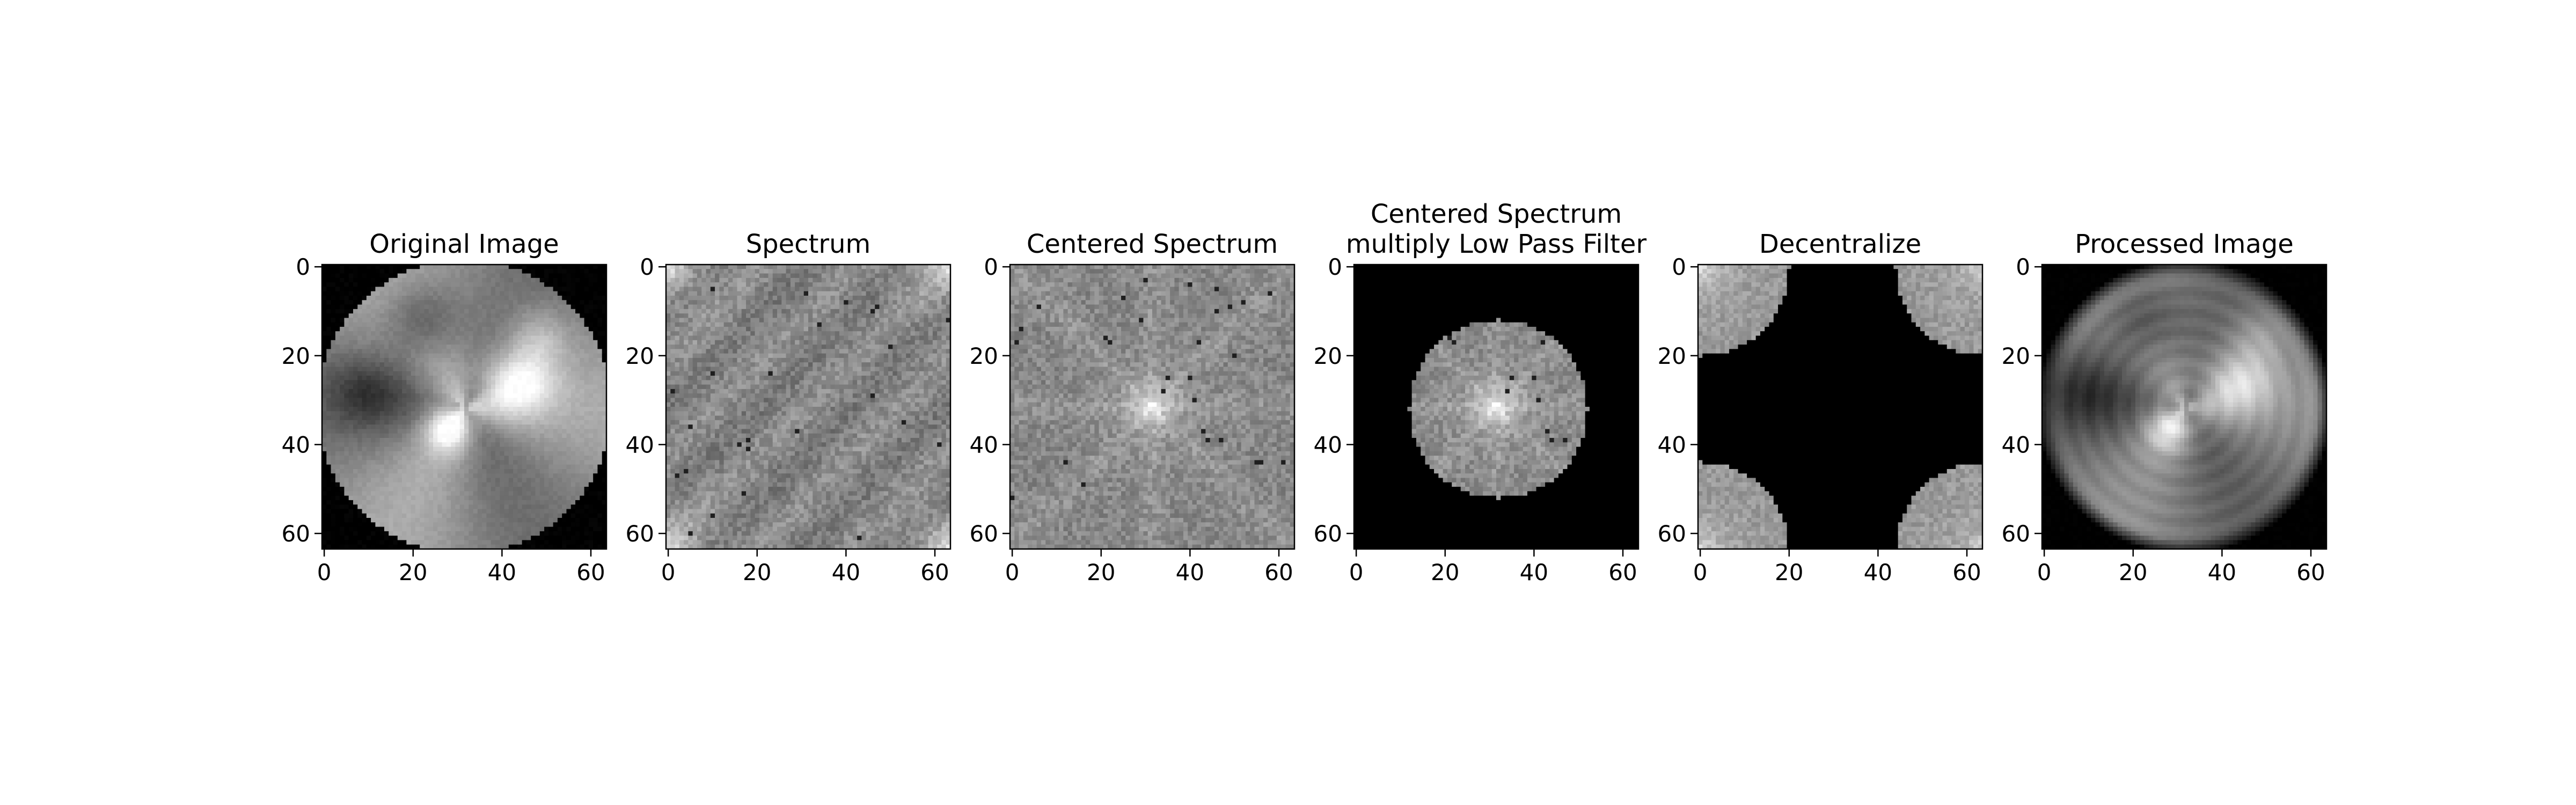 Image resolution: width=2576 pixels, height=805 pixels. I want to click on subplot-spectrum: Spectrum 0 20 40 60 0 20 40 60, so click(789, 407).